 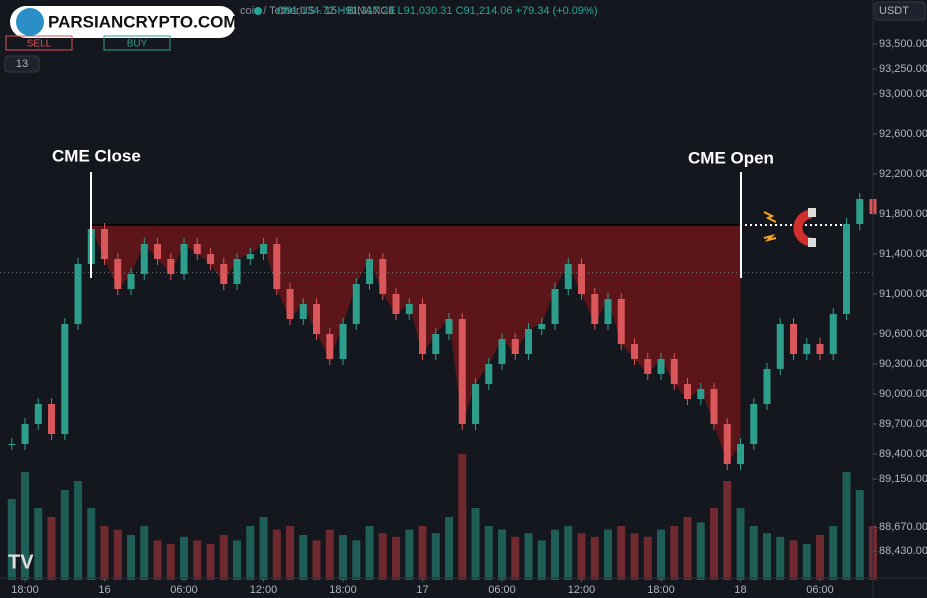 What do you see at coordinates (731, 157) in the screenshot?
I see `annotation: CME Open` at bounding box center [731, 157].